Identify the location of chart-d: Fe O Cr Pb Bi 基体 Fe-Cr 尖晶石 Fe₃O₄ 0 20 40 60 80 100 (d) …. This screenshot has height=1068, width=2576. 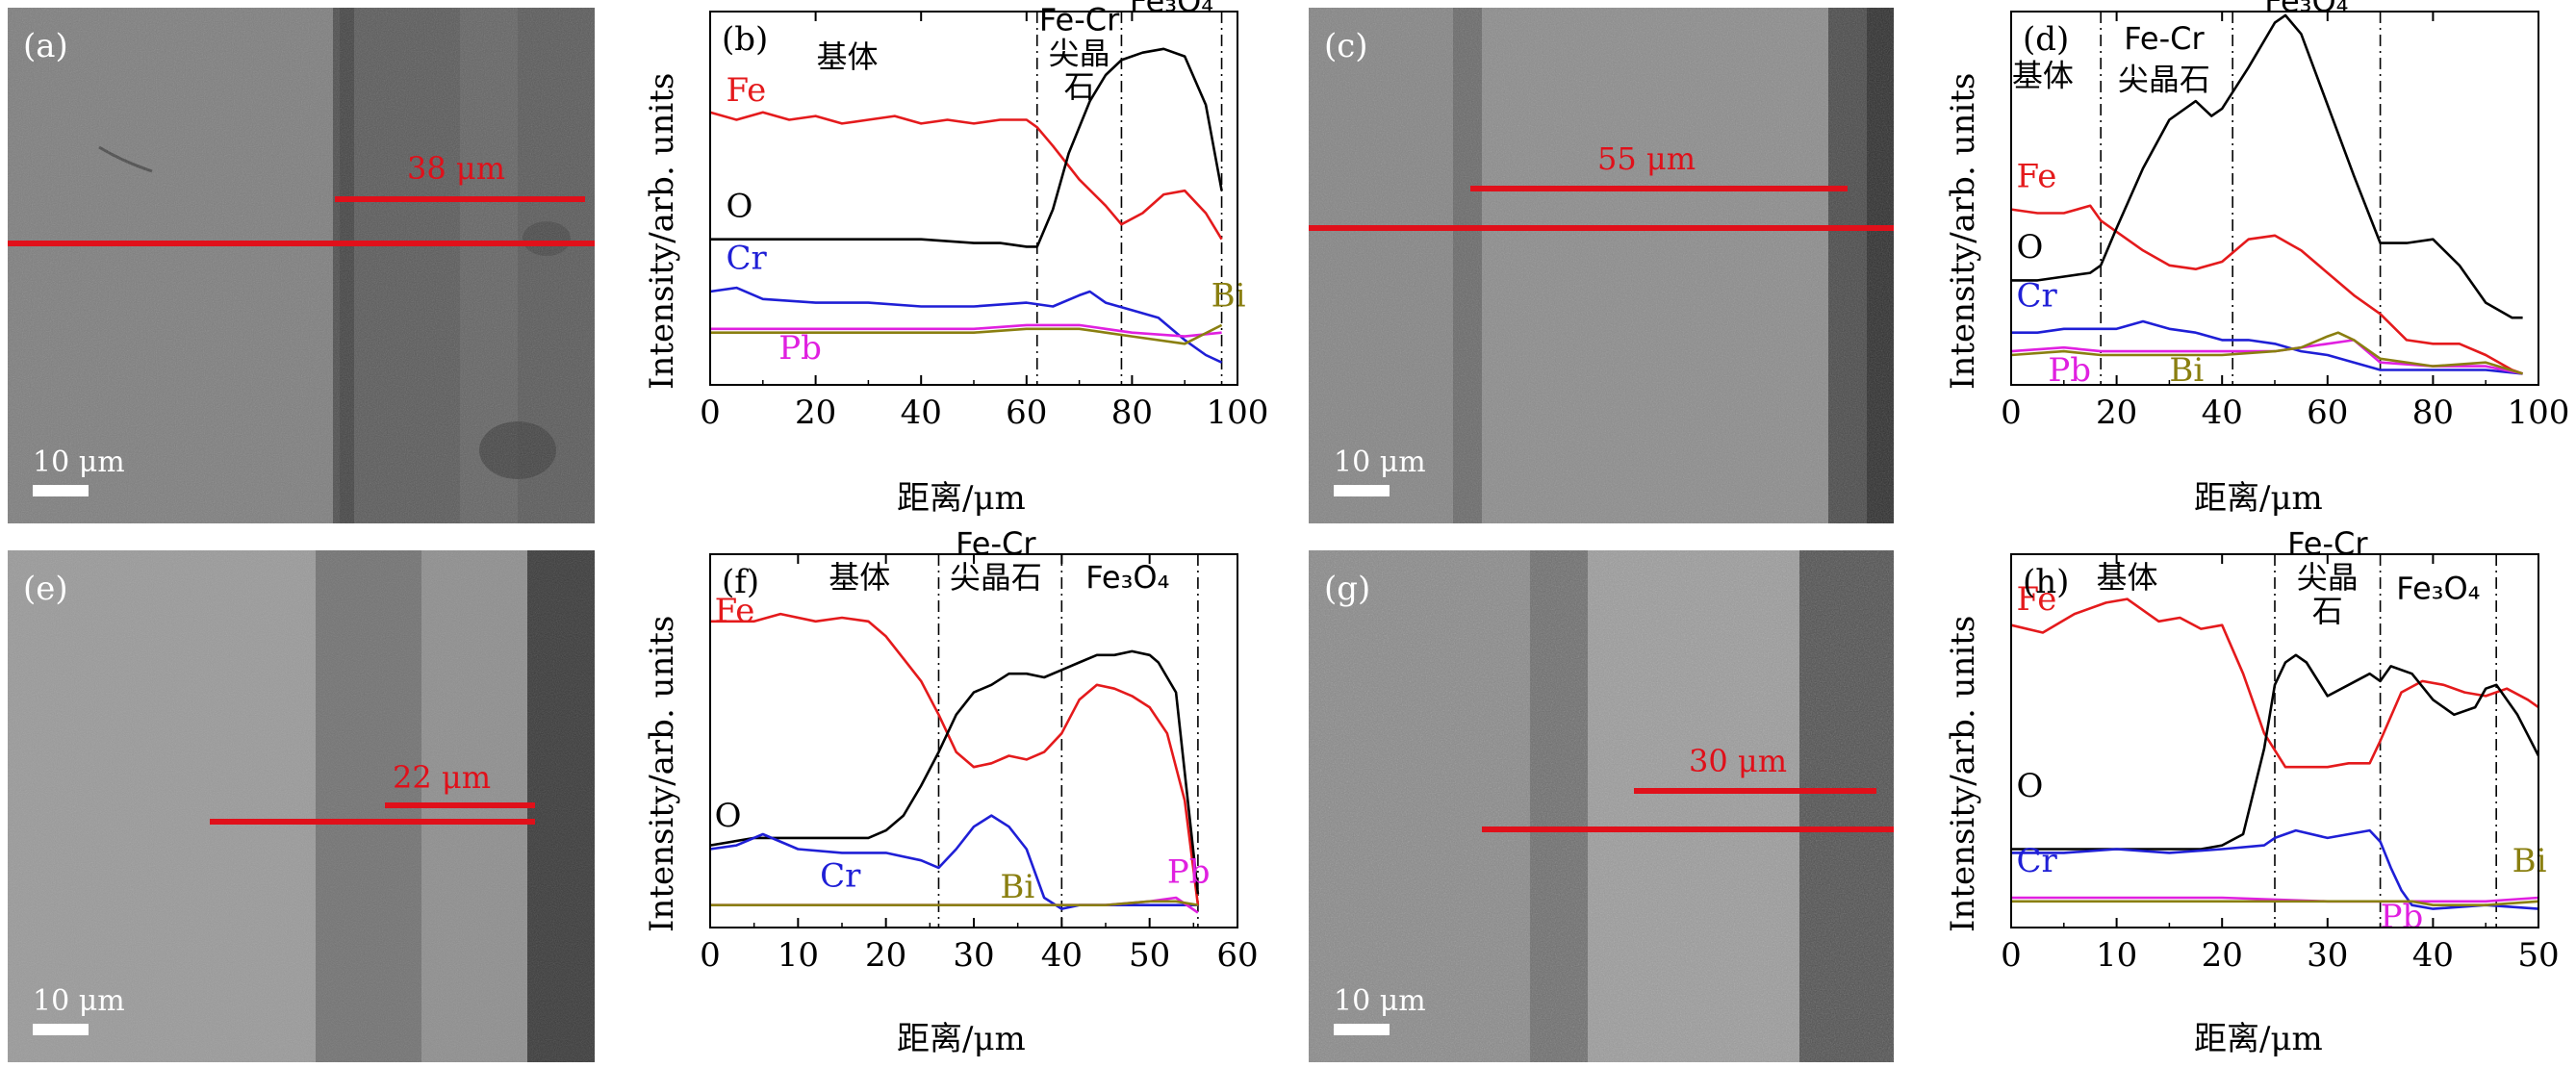
(2256, 265).